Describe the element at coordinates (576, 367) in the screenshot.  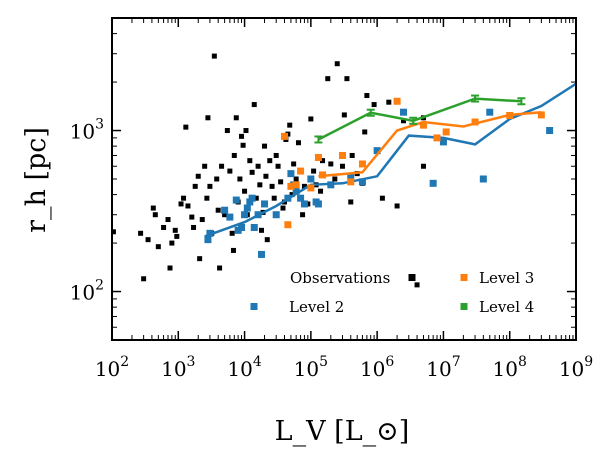
I see `x-tick-label: 10⁹` at that location.